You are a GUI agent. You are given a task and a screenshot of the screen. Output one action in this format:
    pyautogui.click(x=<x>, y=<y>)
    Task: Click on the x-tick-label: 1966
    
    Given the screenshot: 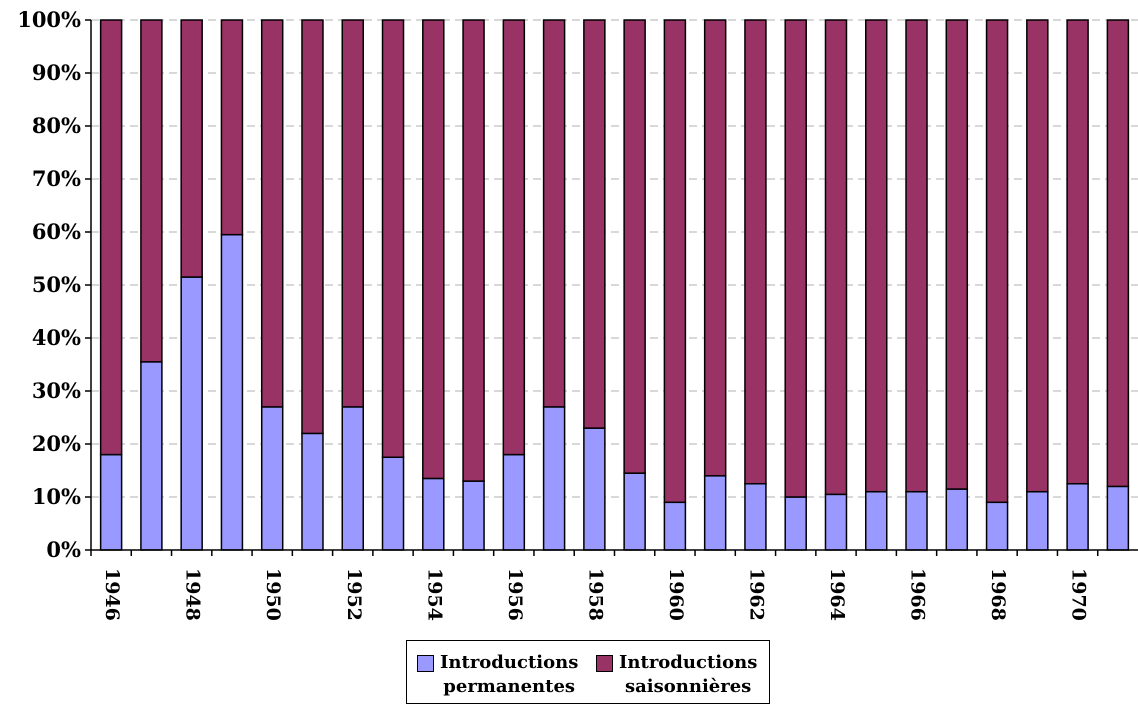 What is the action you would take?
    pyautogui.click(x=918, y=594)
    